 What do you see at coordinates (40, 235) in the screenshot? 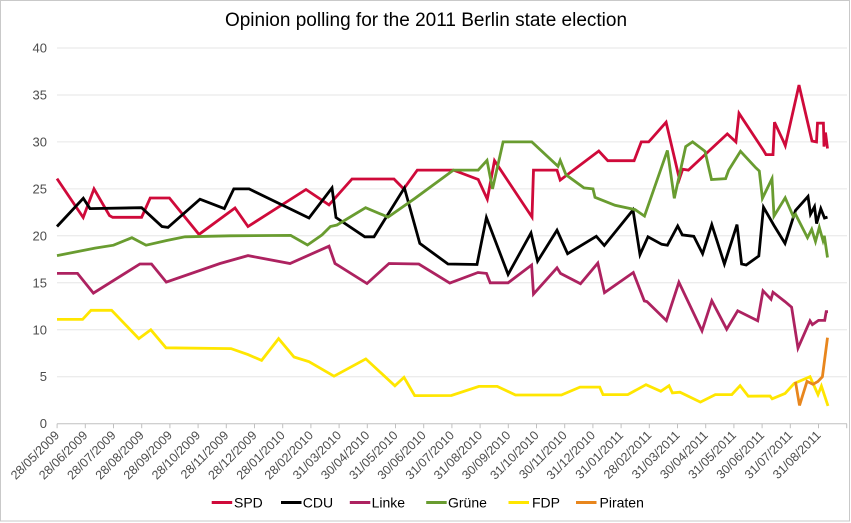
I see `svg-text: 20` at bounding box center [40, 235].